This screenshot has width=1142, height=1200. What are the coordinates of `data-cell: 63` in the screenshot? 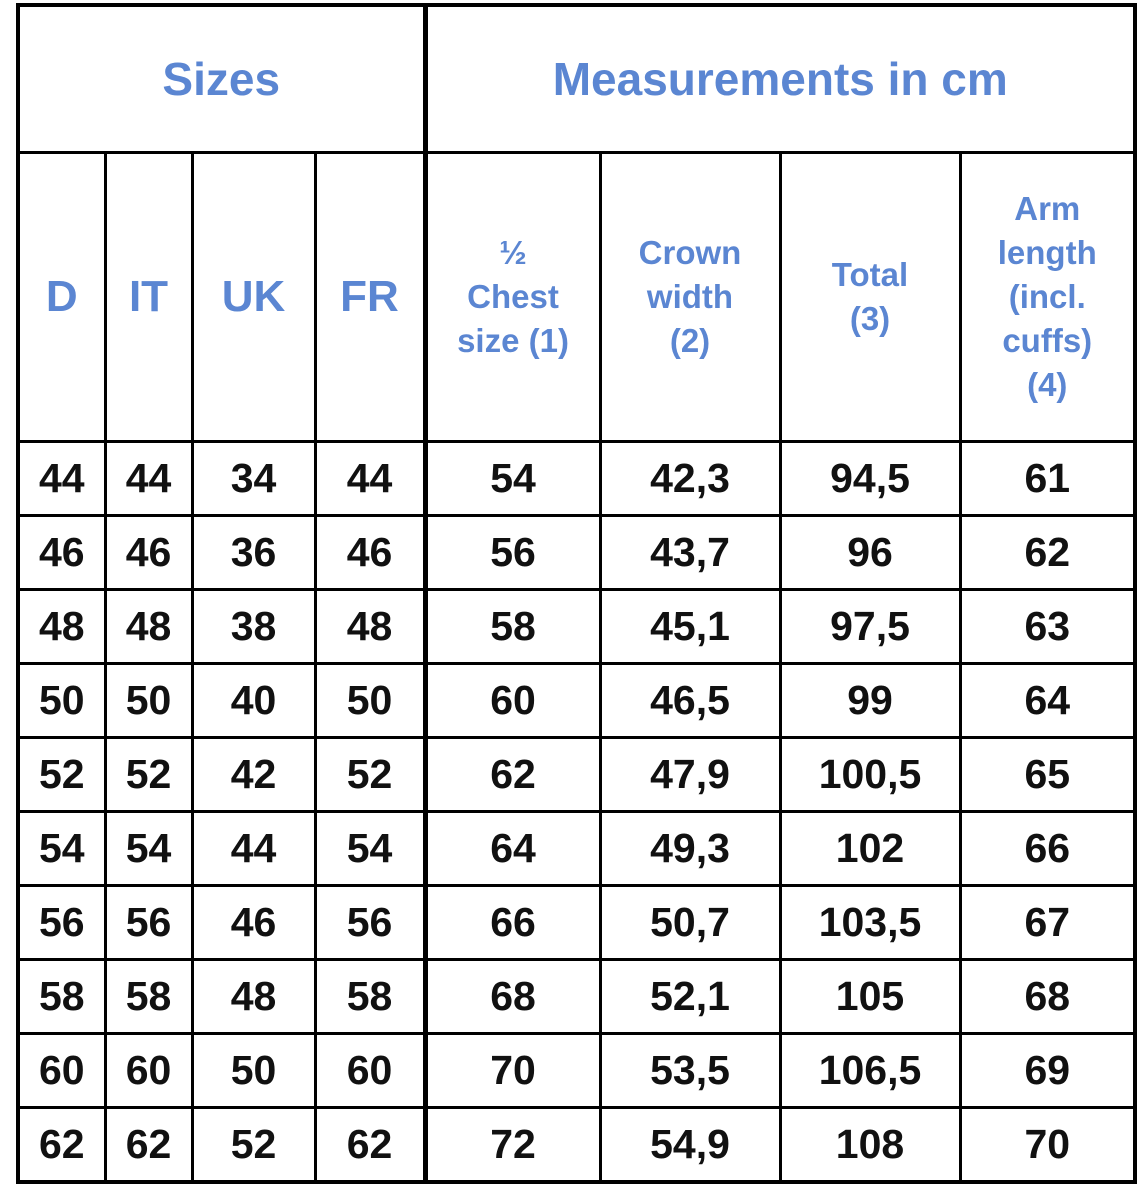 It's located at (1047, 626).